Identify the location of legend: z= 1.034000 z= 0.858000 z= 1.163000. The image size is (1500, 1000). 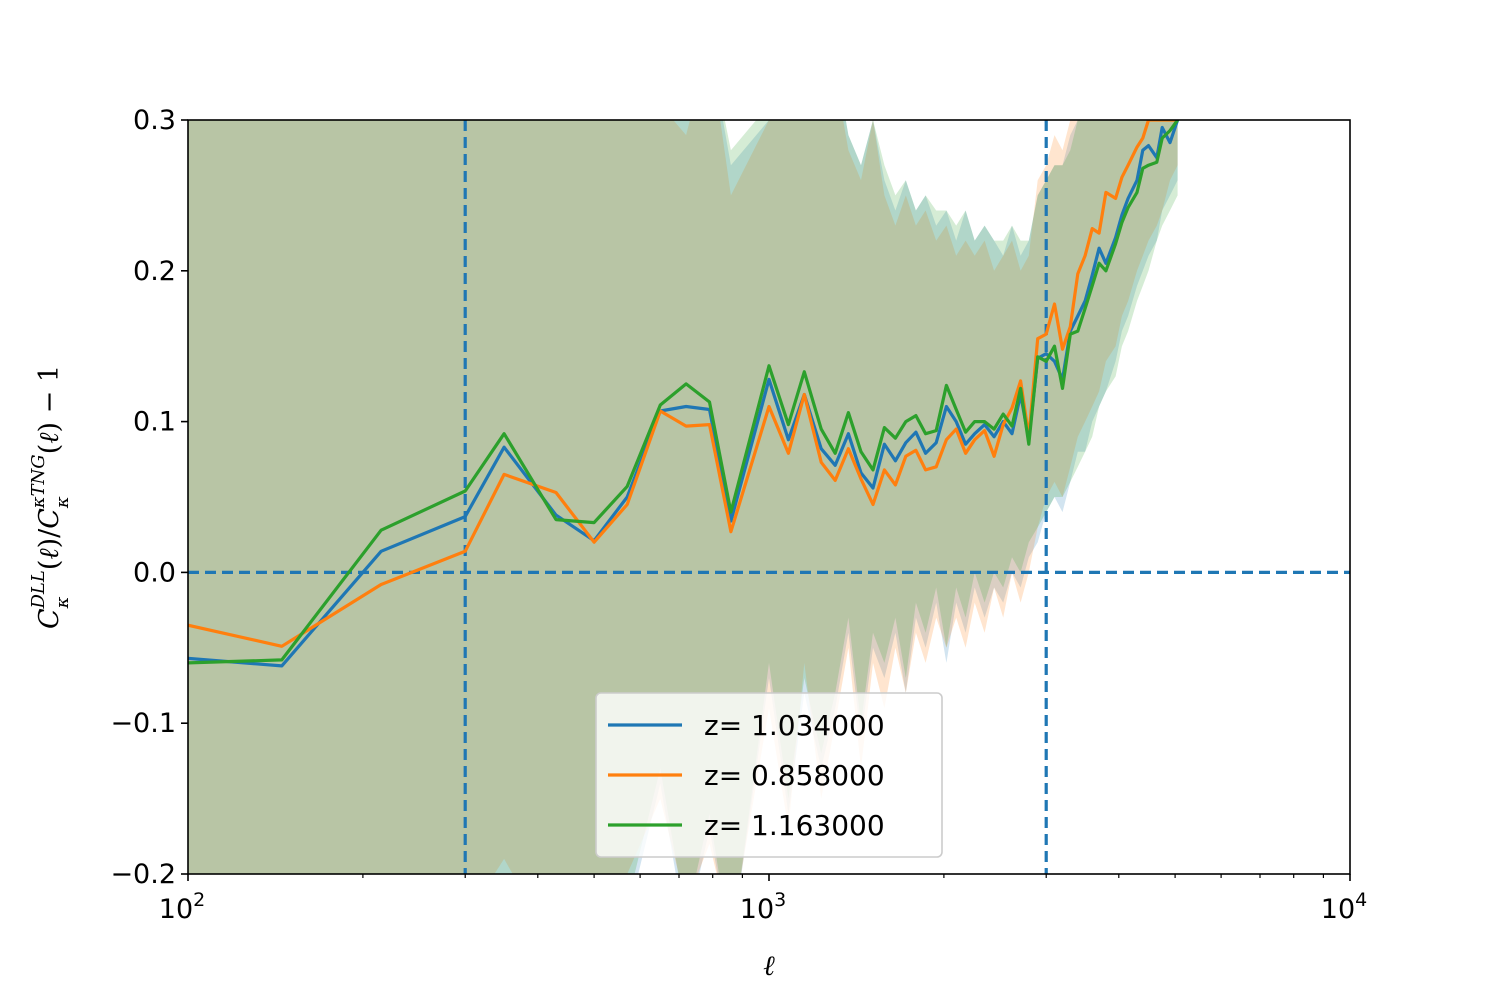
(769, 775).